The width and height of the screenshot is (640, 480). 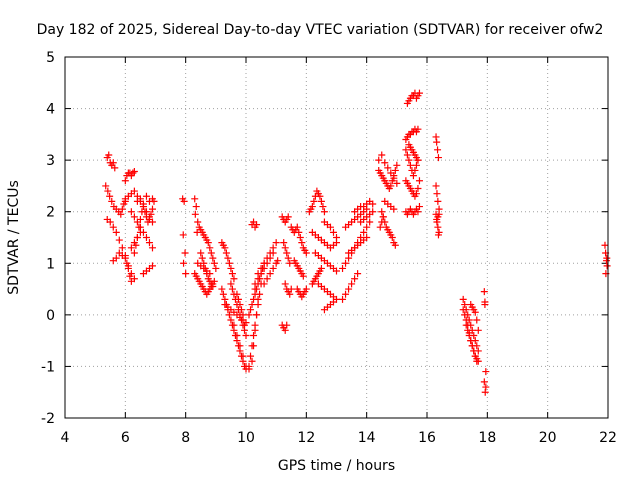 I want to click on y-tick-label: 1, so click(x=50, y=264).